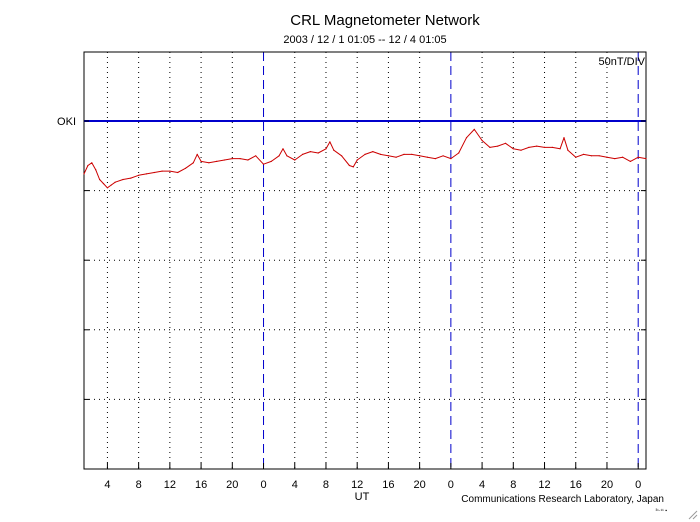 This screenshot has height=522, width=700. What do you see at coordinates (362, 497) in the screenshot?
I see `x-axis-label: UT` at bounding box center [362, 497].